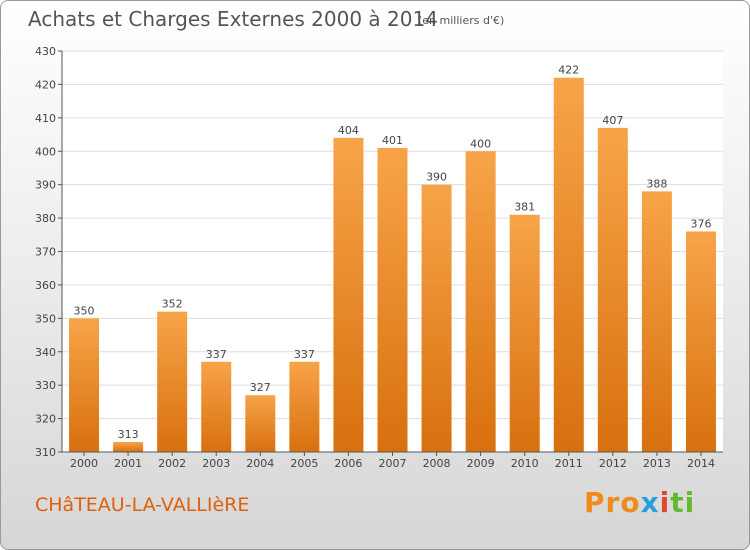 Image resolution: width=750 pixels, height=550 pixels. What do you see at coordinates (701, 463) in the screenshot?
I see `x-tick-label: 2014` at bounding box center [701, 463].